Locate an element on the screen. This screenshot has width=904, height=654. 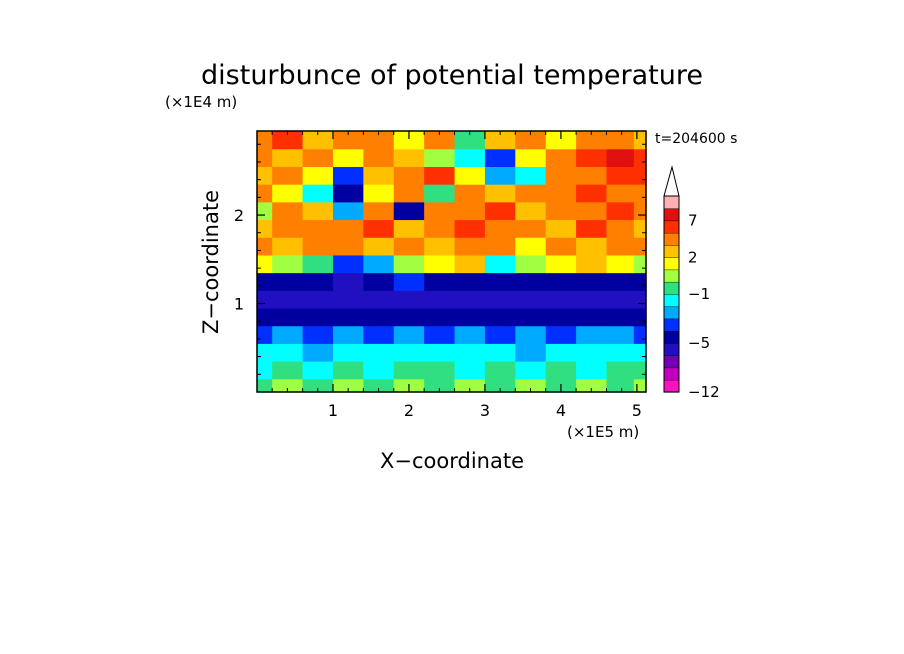
colorbar-frame is located at coordinates (671, 294).